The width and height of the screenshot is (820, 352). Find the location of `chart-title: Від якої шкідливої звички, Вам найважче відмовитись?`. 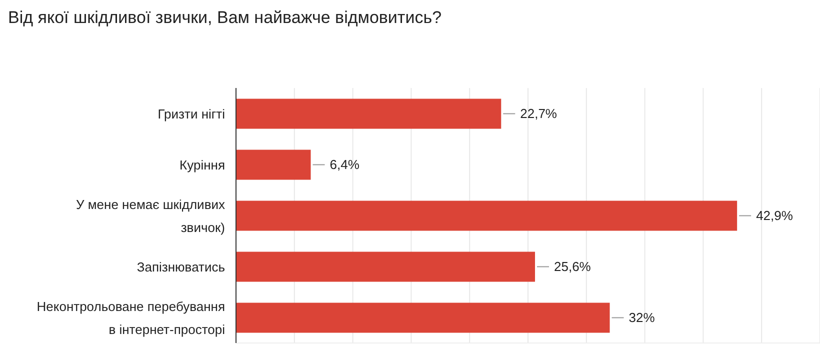

chart-title: Від якої шкідливої звички, Вам найважче відмовитись? is located at coordinates (225, 18).